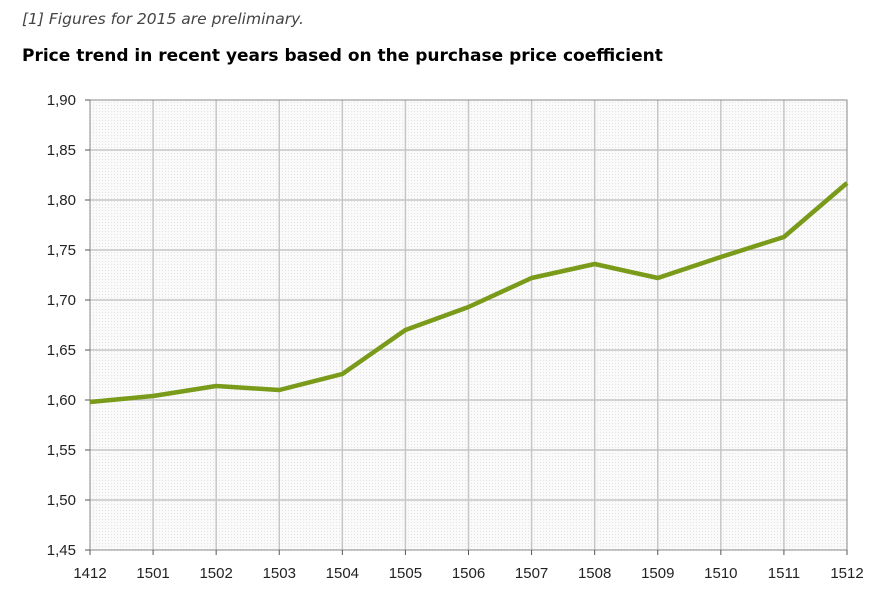 Image resolution: width=887 pixels, height=599 pixels. I want to click on y-tick-label: 1,80, so click(61, 200).